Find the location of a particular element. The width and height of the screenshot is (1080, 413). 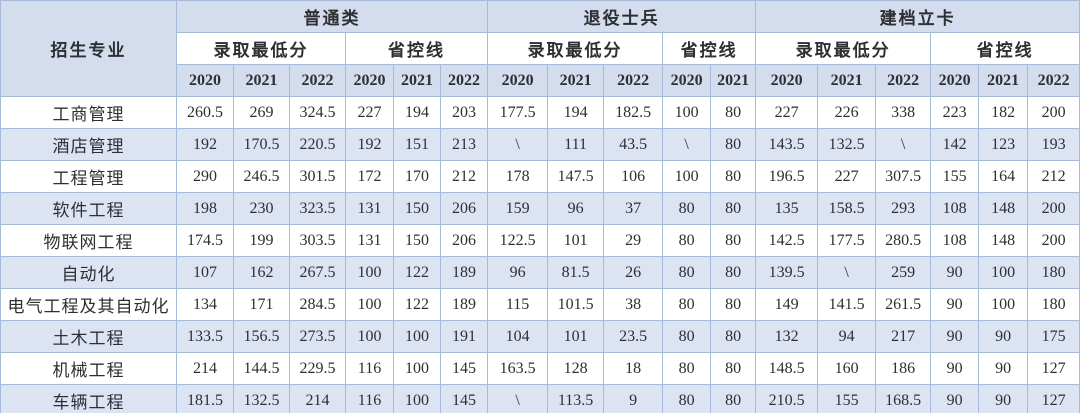

score-cell: 192 is located at coordinates (205, 144).